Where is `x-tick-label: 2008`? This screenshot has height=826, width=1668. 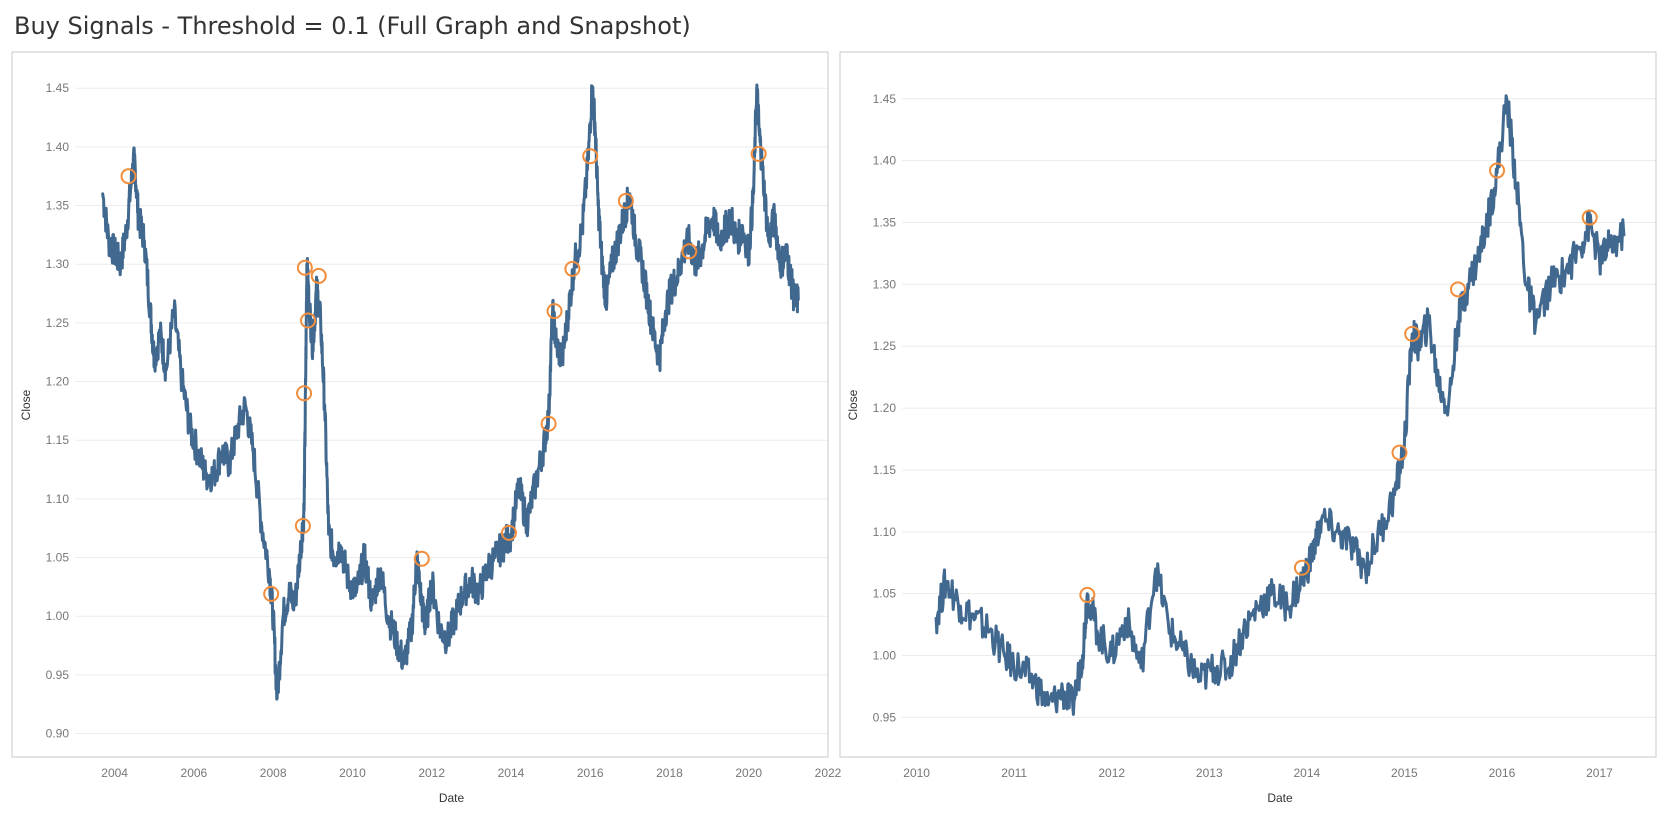 x-tick-label: 2008 is located at coordinates (273, 773).